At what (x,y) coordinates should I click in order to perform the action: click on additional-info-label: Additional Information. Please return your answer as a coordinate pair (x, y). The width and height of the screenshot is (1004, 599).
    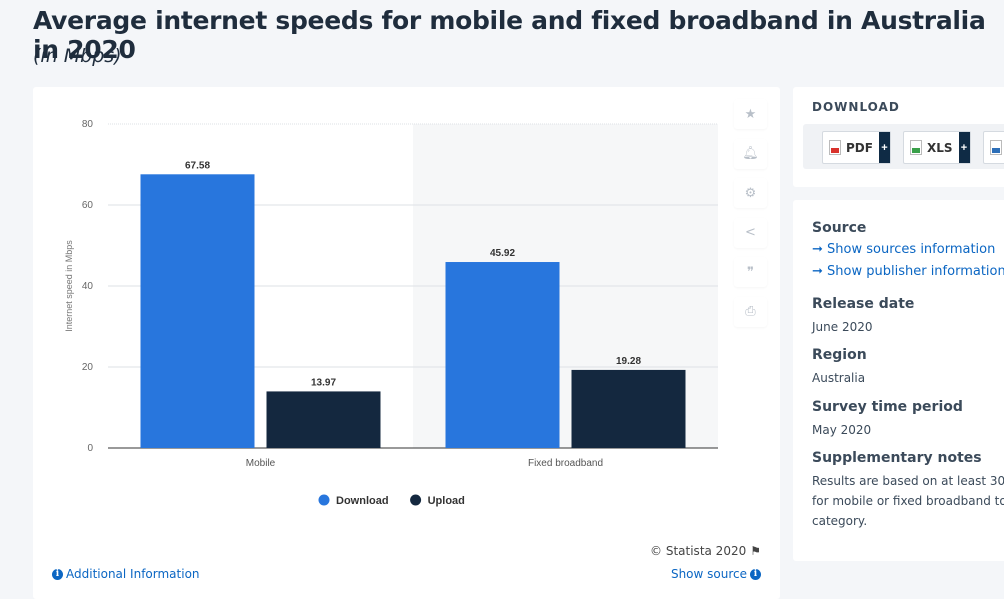
    Looking at the image, I should click on (133, 574).